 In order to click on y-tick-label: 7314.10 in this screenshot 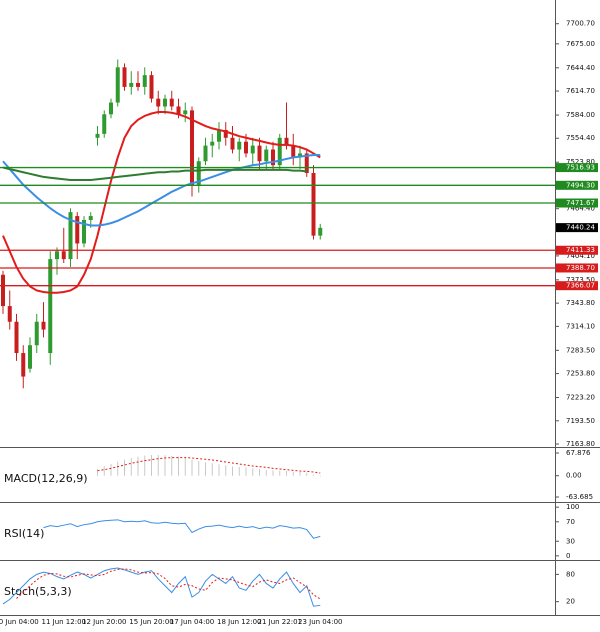, I will do `click(580, 326)`.